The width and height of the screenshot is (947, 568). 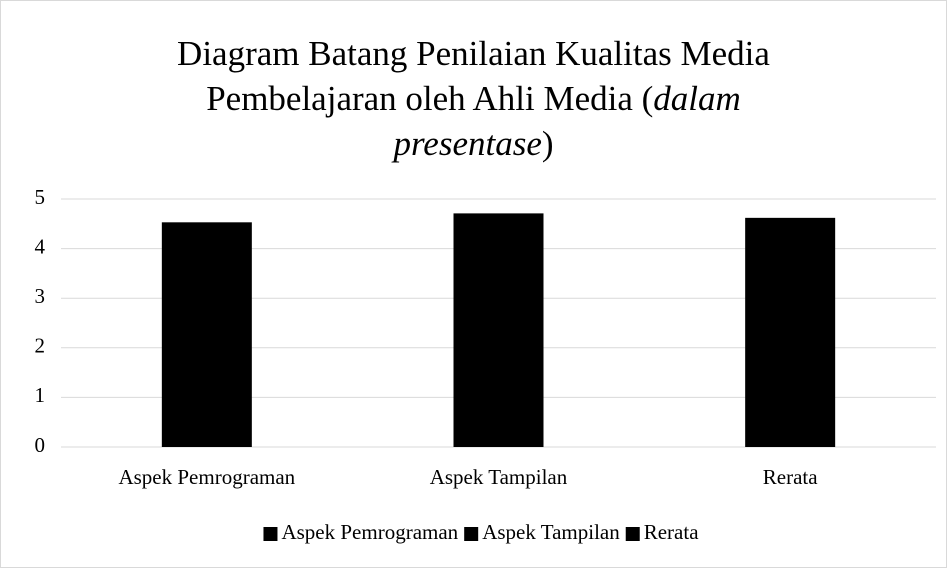 I want to click on title-part: dalam presentase, so click(x=567, y=121).